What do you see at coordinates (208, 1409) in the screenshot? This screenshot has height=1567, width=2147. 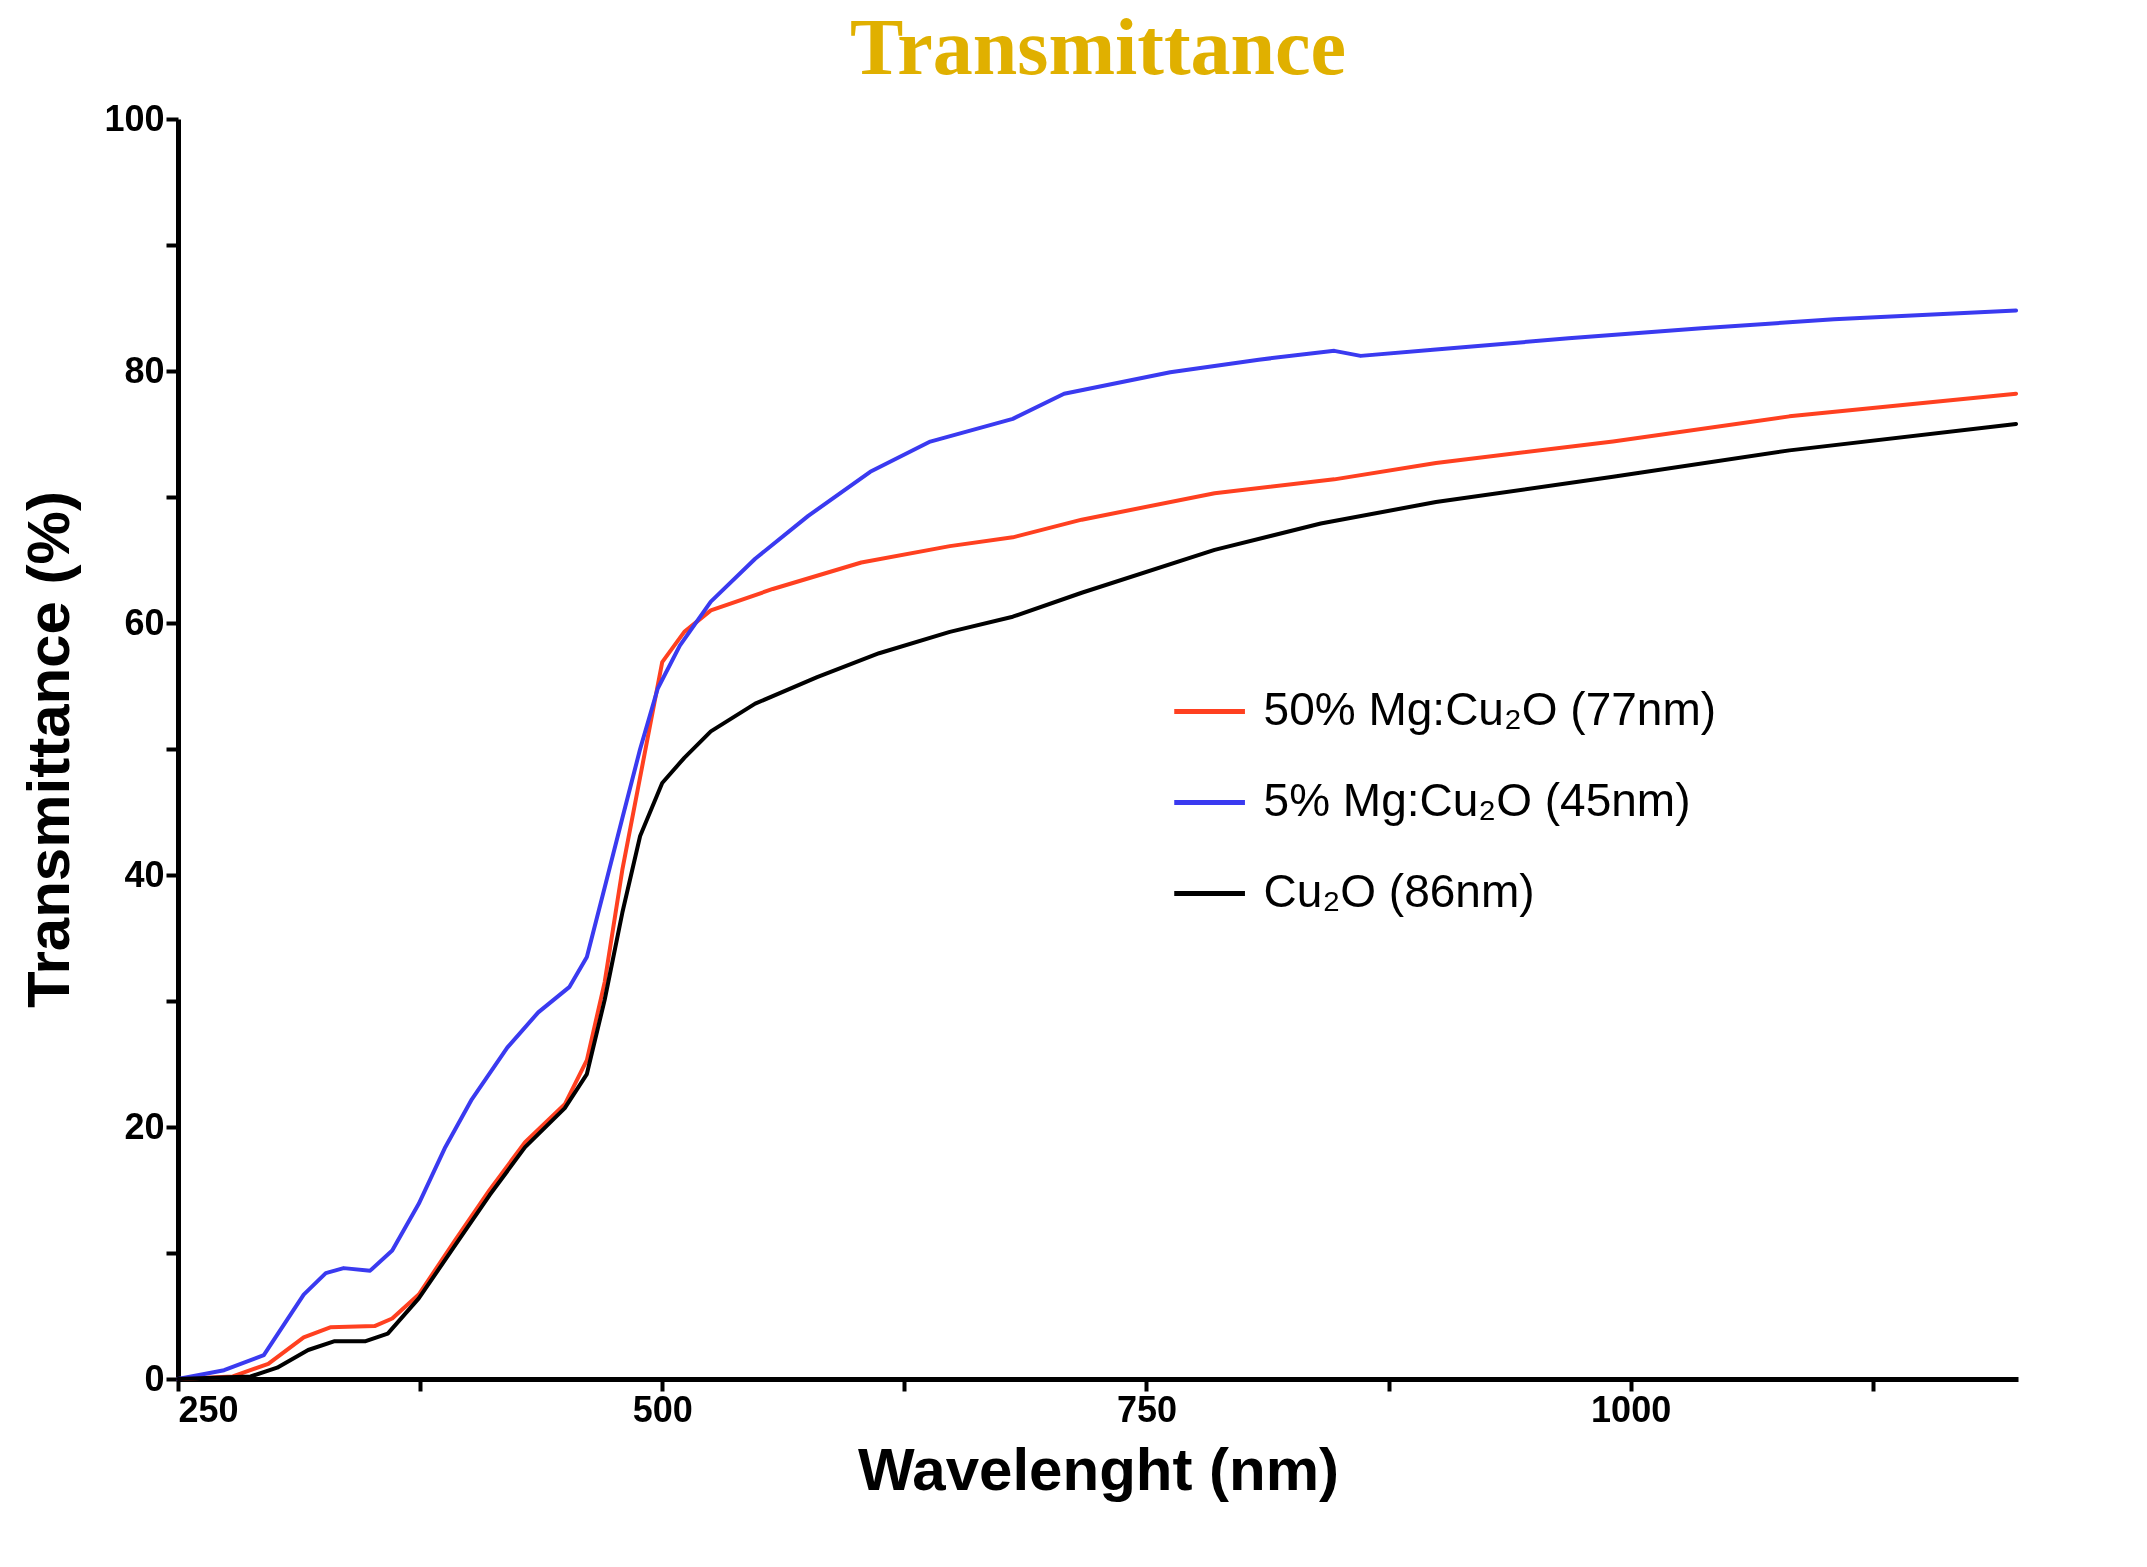 I see `x-tick-label: 250` at bounding box center [208, 1409].